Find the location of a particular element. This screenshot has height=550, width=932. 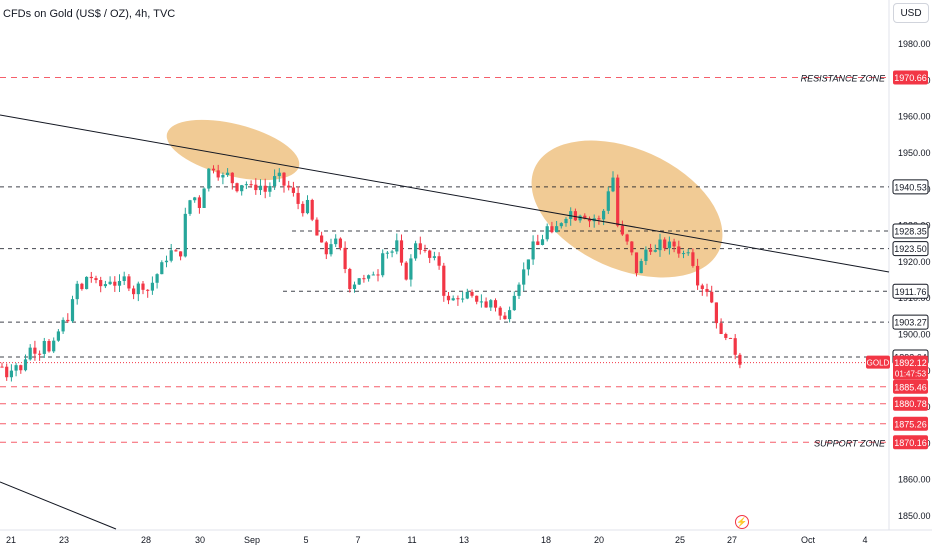

current-price-badge is located at coordinates (910, 367).